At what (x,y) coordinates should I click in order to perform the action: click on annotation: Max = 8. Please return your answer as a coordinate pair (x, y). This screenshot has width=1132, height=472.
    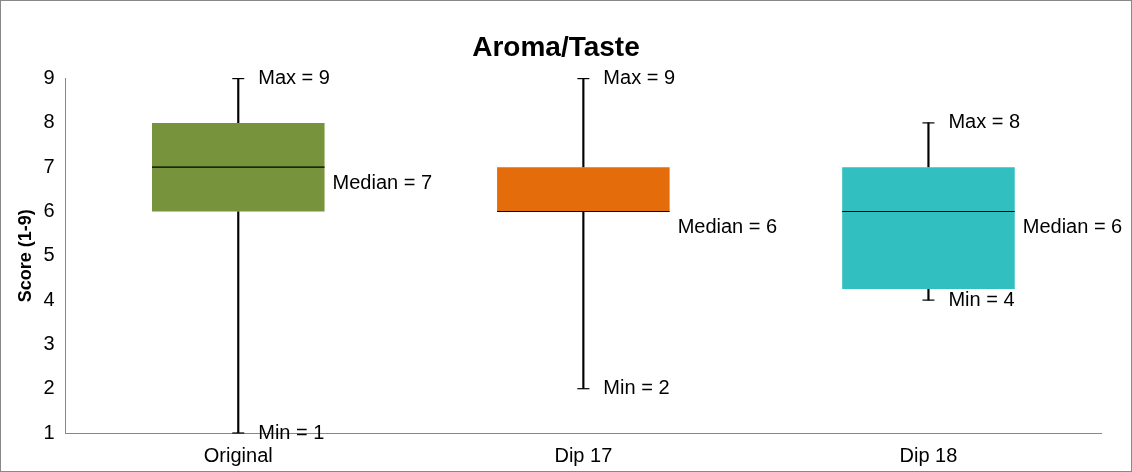
    Looking at the image, I should click on (984, 121).